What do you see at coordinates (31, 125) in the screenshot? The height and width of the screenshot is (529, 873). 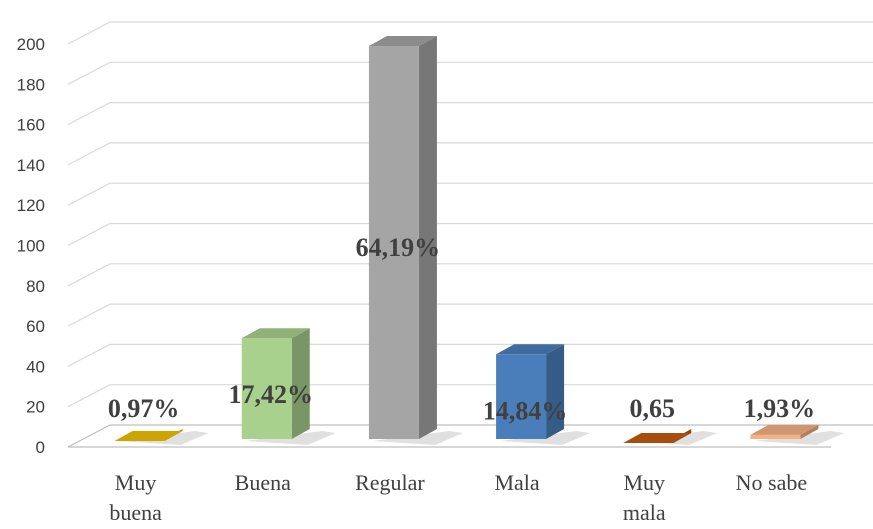 I see `y-tick-label: 160` at bounding box center [31, 125].